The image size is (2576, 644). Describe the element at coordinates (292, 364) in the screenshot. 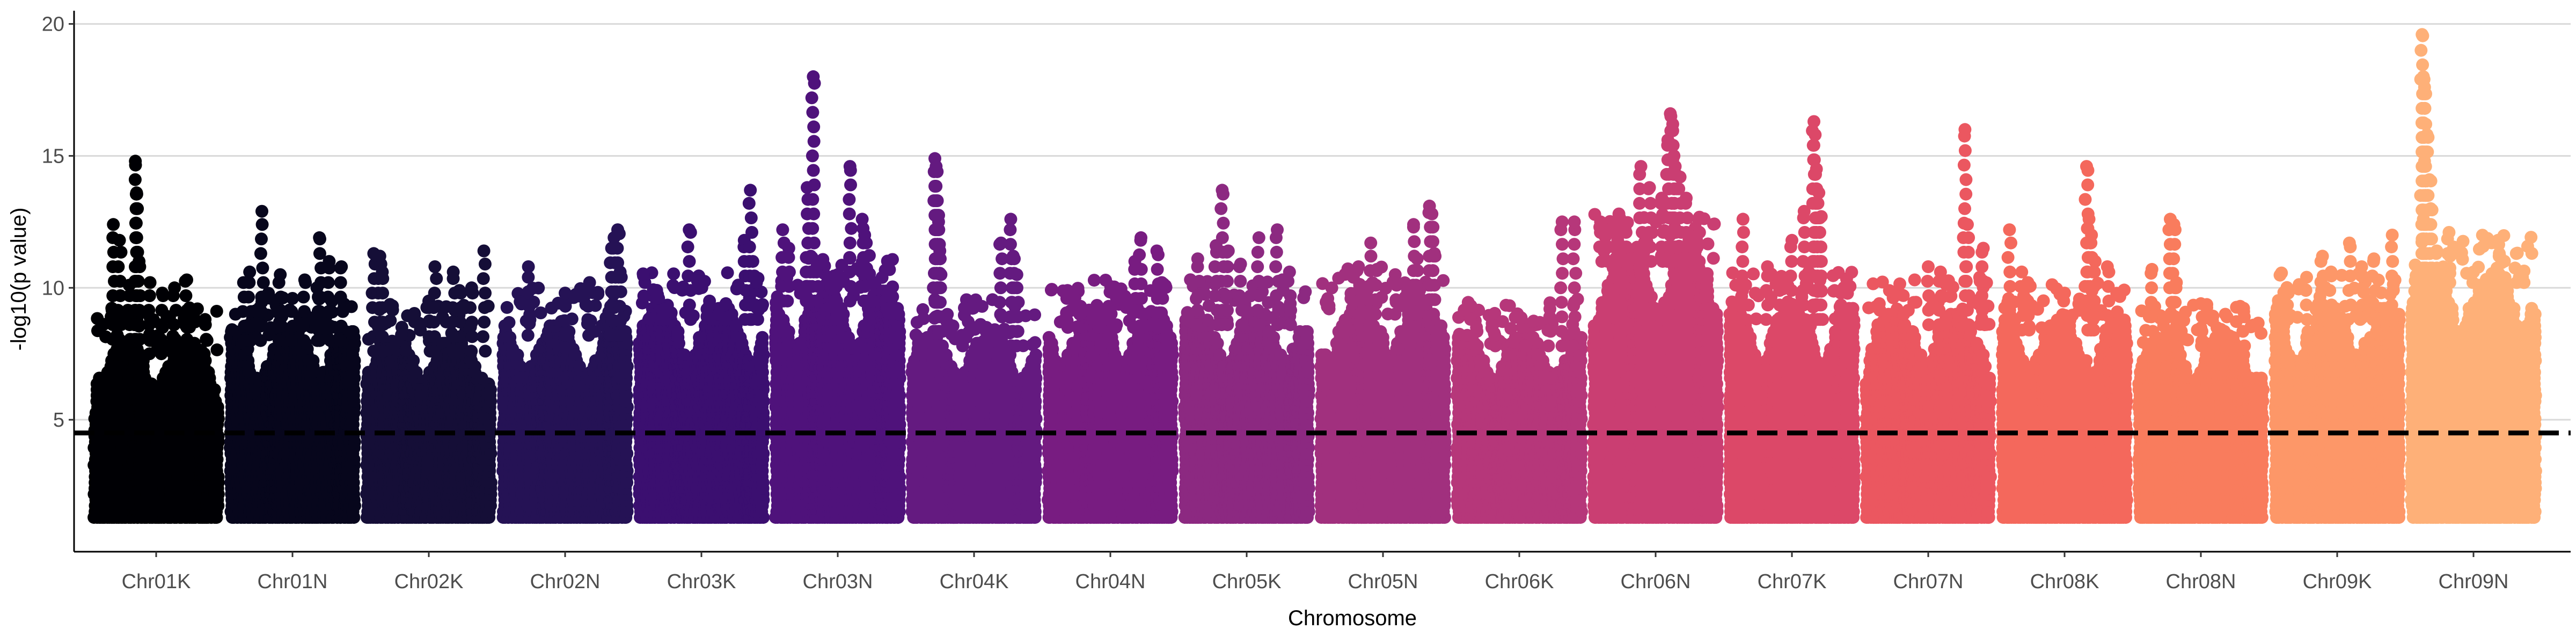

I see `series-Chr01N` at that location.